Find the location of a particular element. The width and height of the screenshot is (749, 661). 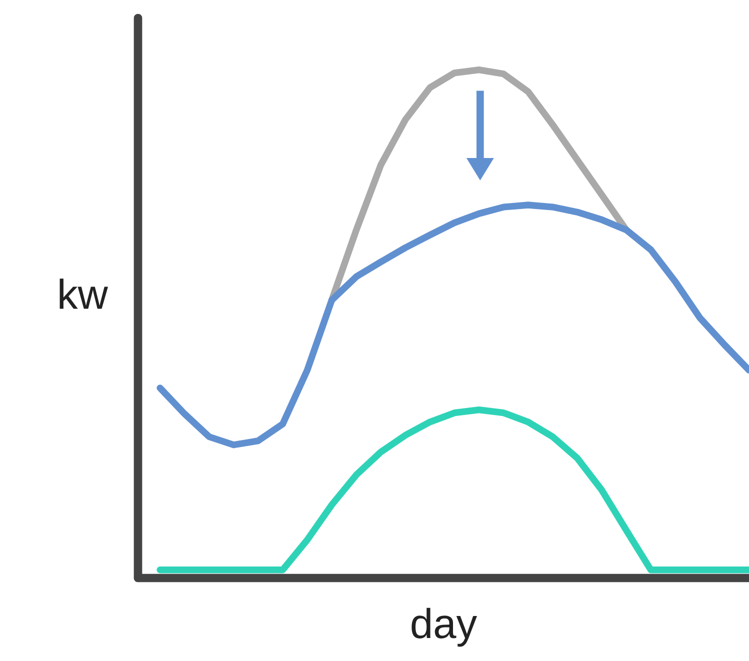

x-axis-title: day is located at coordinates (445, 627).